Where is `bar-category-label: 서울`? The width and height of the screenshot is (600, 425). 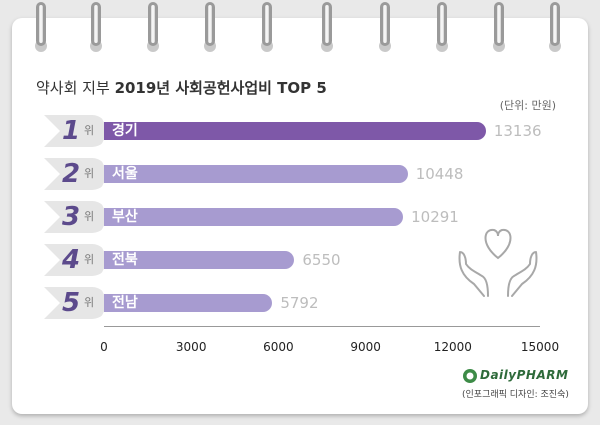
bar-category-label: 서울 is located at coordinates (125, 174).